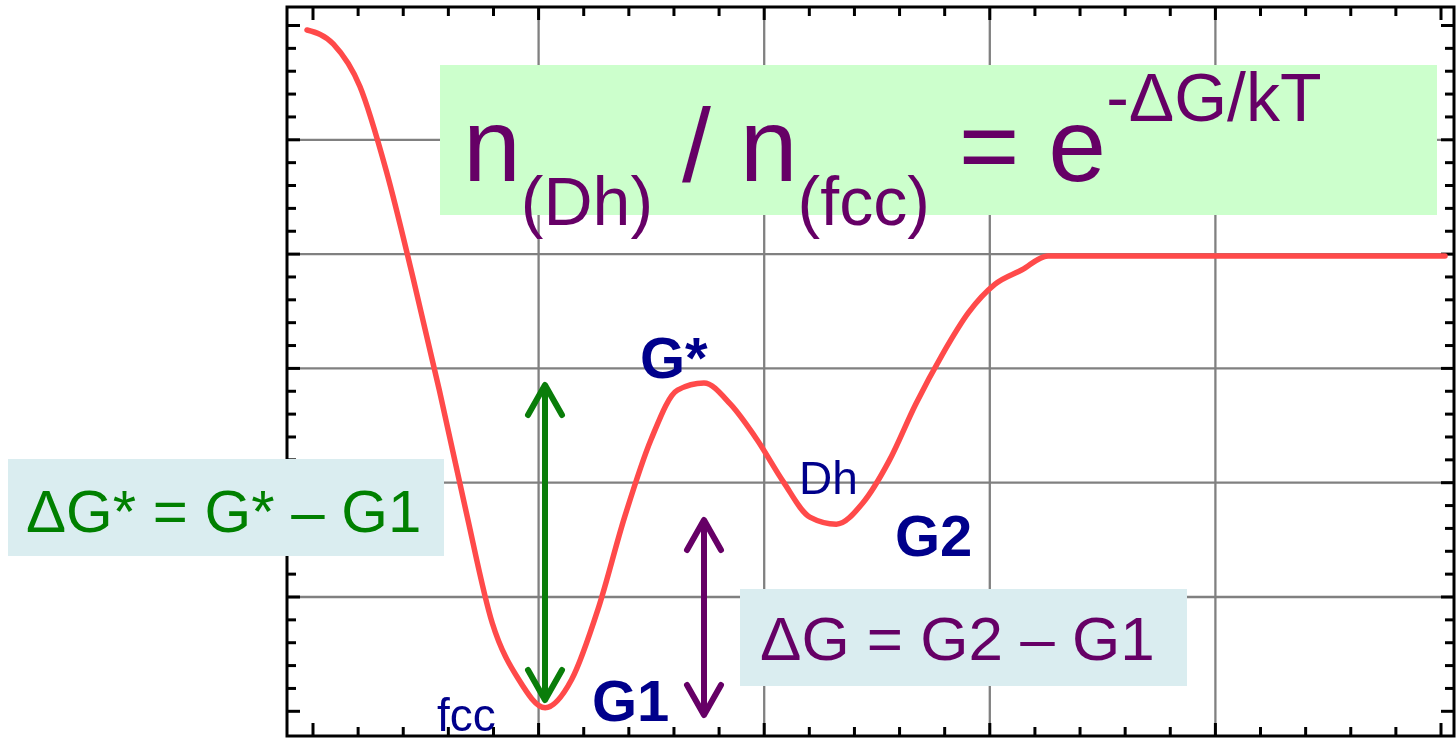 The image size is (1456, 739). What do you see at coordinates (934, 535) in the screenshot?
I see `annotation: G2` at bounding box center [934, 535].